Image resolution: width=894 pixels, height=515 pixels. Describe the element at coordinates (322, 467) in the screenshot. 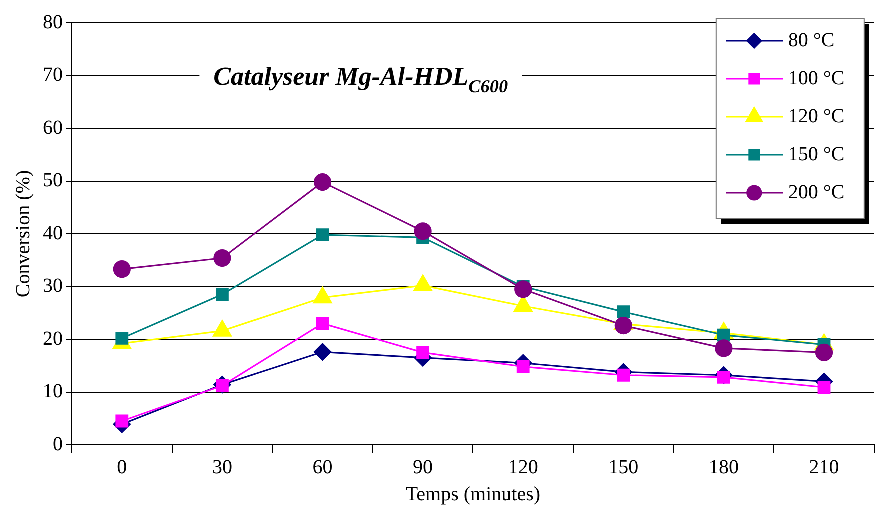

I see `x-tick-label: 60` at that location.